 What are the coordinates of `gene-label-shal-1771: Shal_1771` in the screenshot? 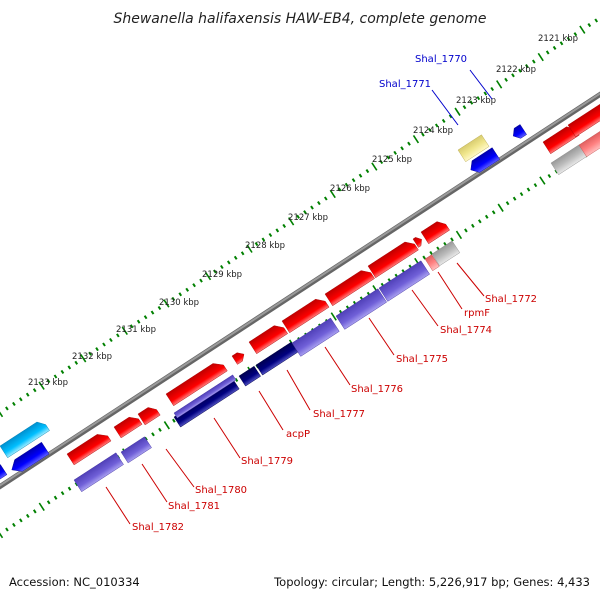 It's located at (405, 84).